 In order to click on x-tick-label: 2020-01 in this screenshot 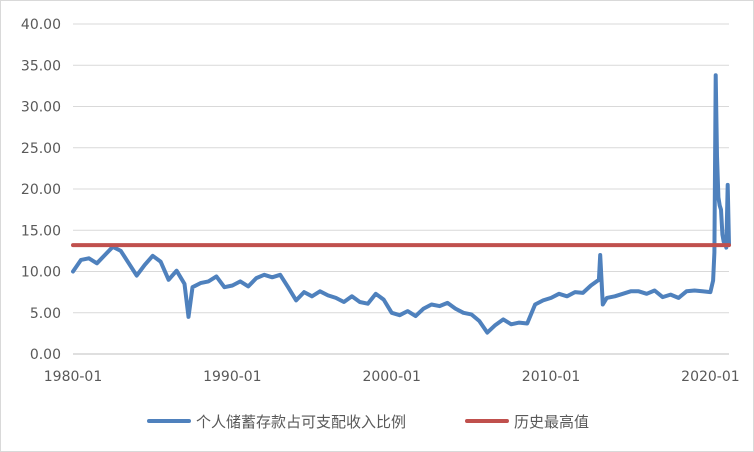, I will do `click(710, 377)`.